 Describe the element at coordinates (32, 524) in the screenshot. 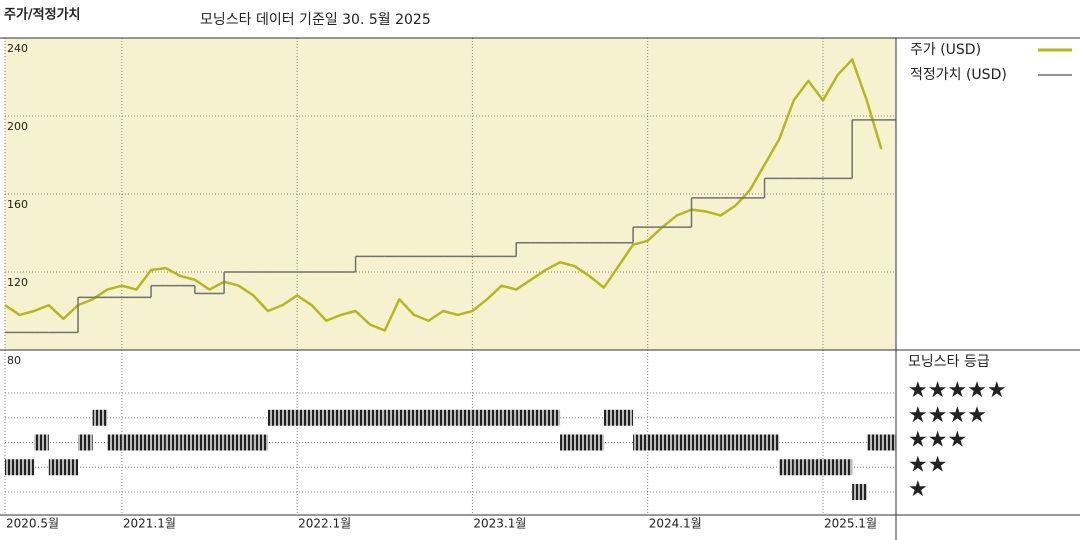

I see `x-tick-label: 2020.5월` at that location.